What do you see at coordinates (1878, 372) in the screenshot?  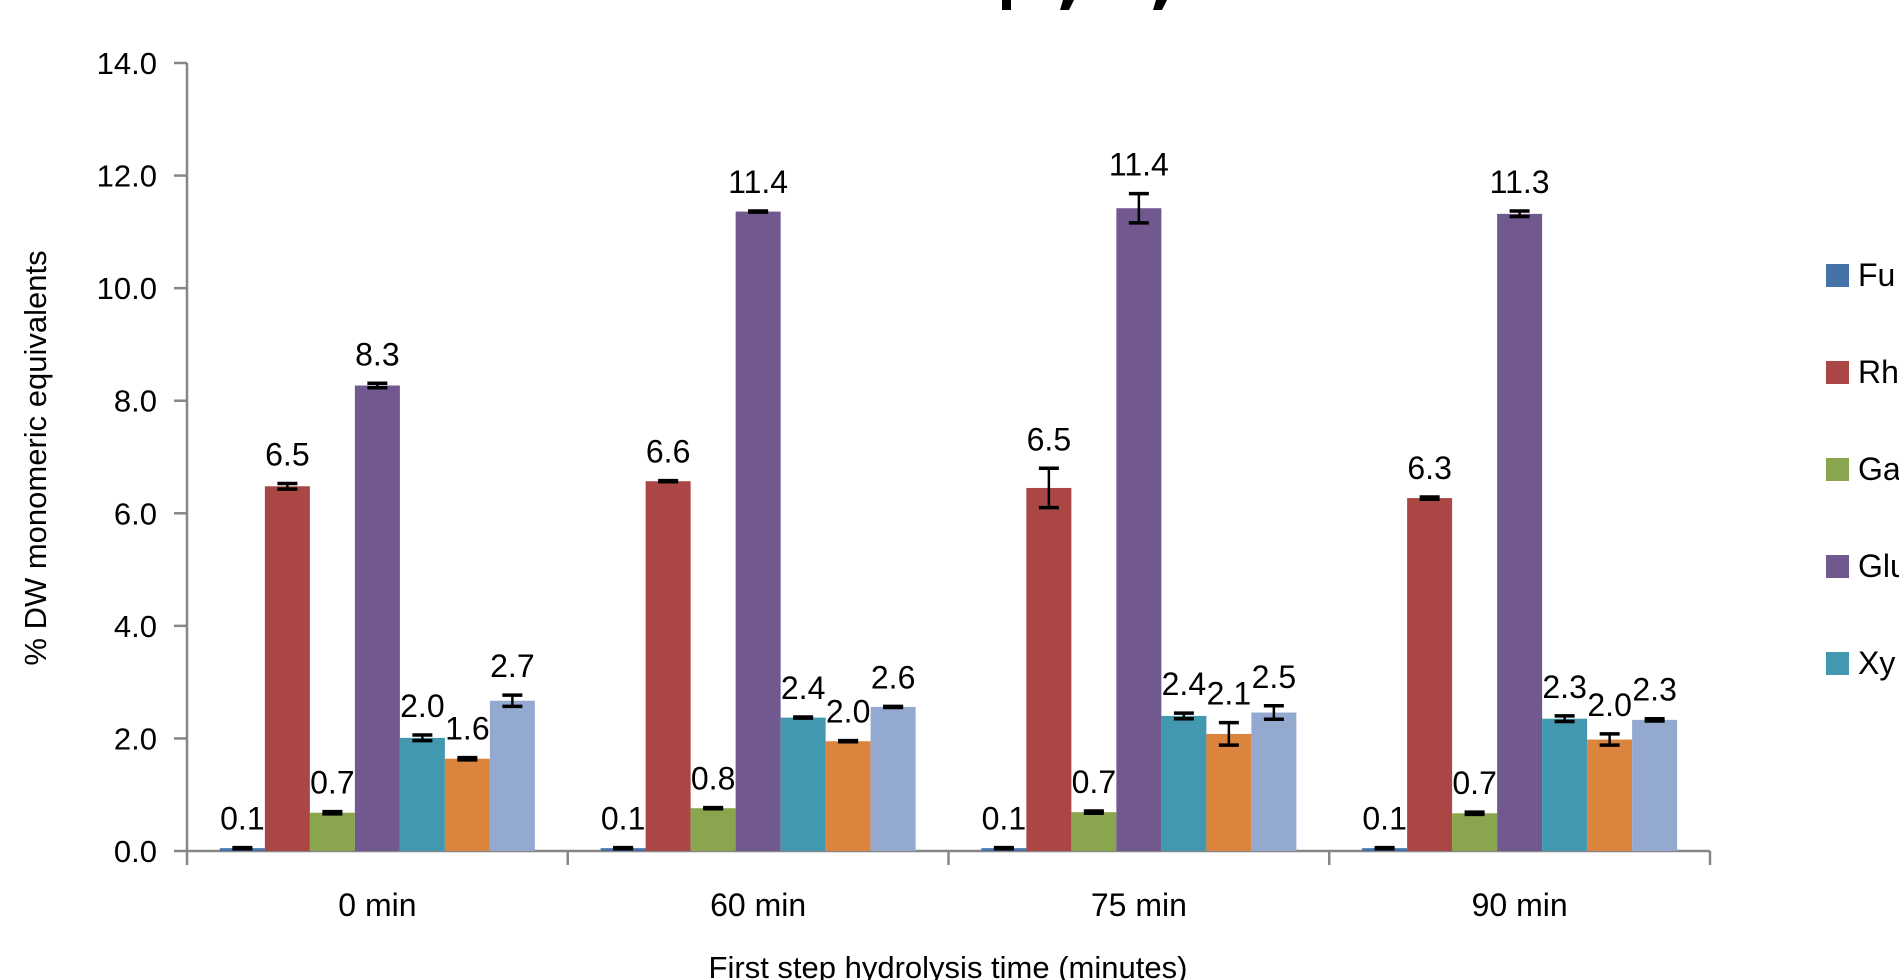 I see `legend-label: Rh` at bounding box center [1878, 372].